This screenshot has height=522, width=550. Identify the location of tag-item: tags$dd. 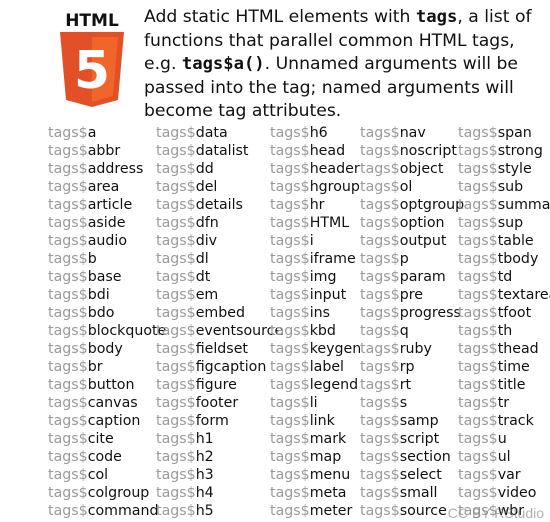
(219, 169).